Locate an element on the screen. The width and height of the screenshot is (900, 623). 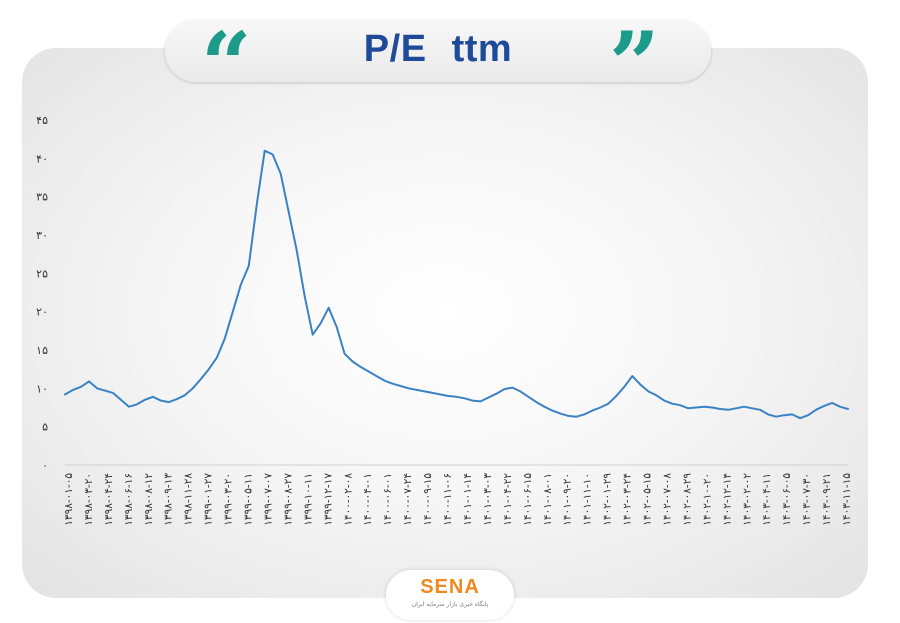
x-tick-label: ۱۴۰۰-۰۹-۱۵ is located at coordinates (428, 499).